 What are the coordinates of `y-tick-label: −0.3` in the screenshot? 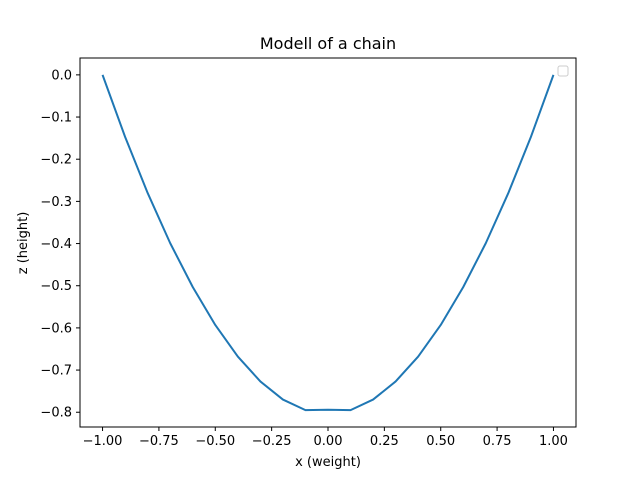 It's located at (56, 202).